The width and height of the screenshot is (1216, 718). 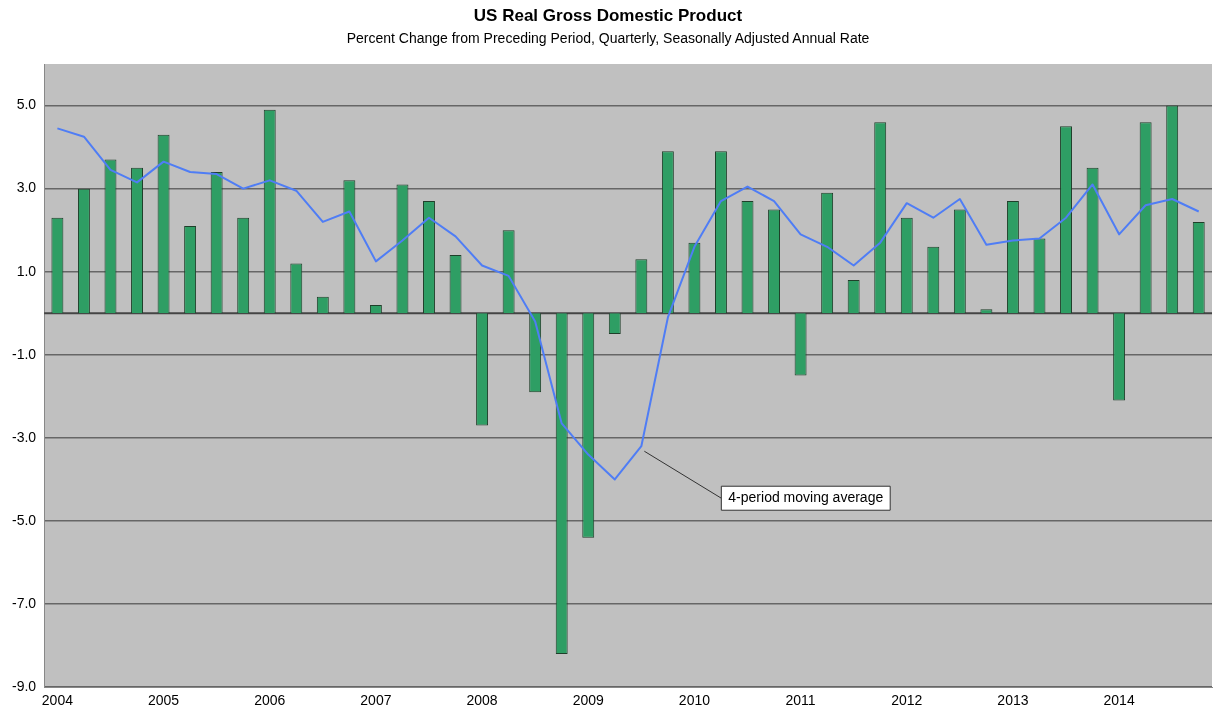 I want to click on x-tick-label: 2012, so click(x=907, y=700).